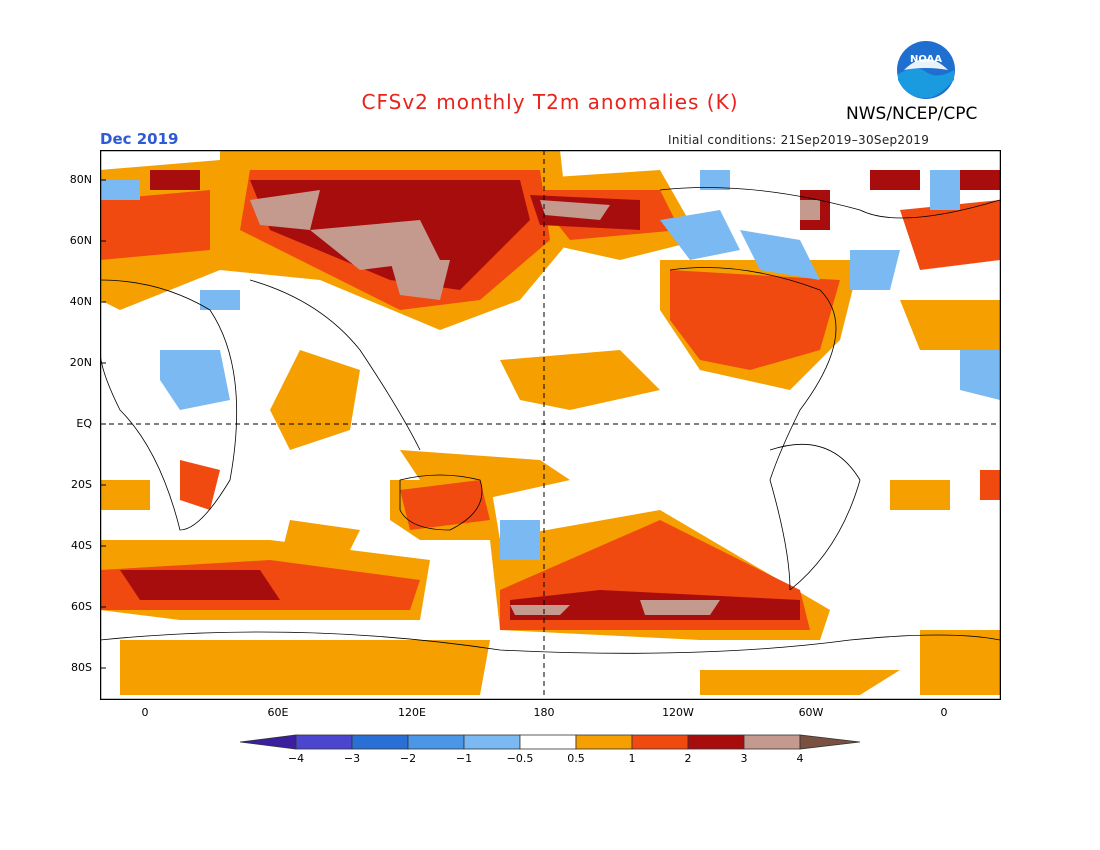  Describe the element at coordinates (912, 114) in the screenshot. I see `org-label: NWS/NCEP/CPC` at that location.